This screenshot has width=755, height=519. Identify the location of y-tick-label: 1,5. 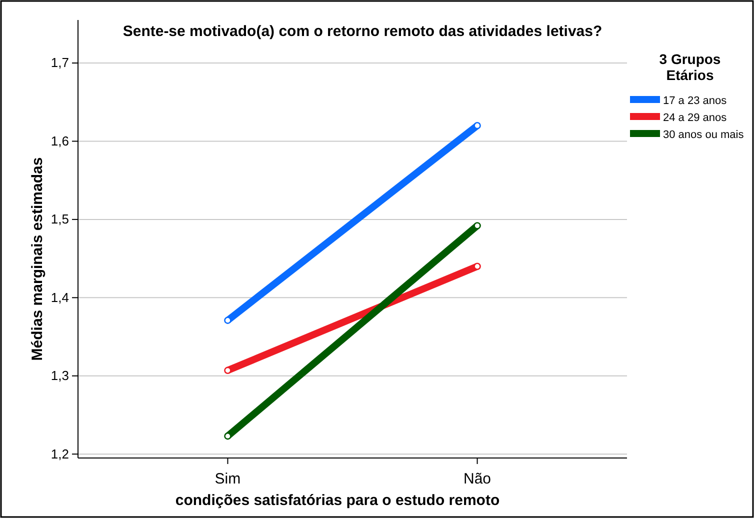
(59, 219).